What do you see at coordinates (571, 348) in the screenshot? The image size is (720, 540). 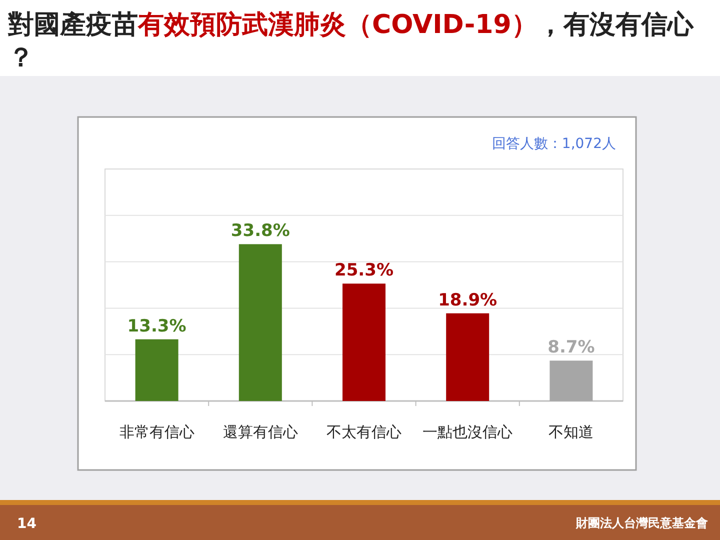 I see `data-label: 8.7%` at bounding box center [571, 348].